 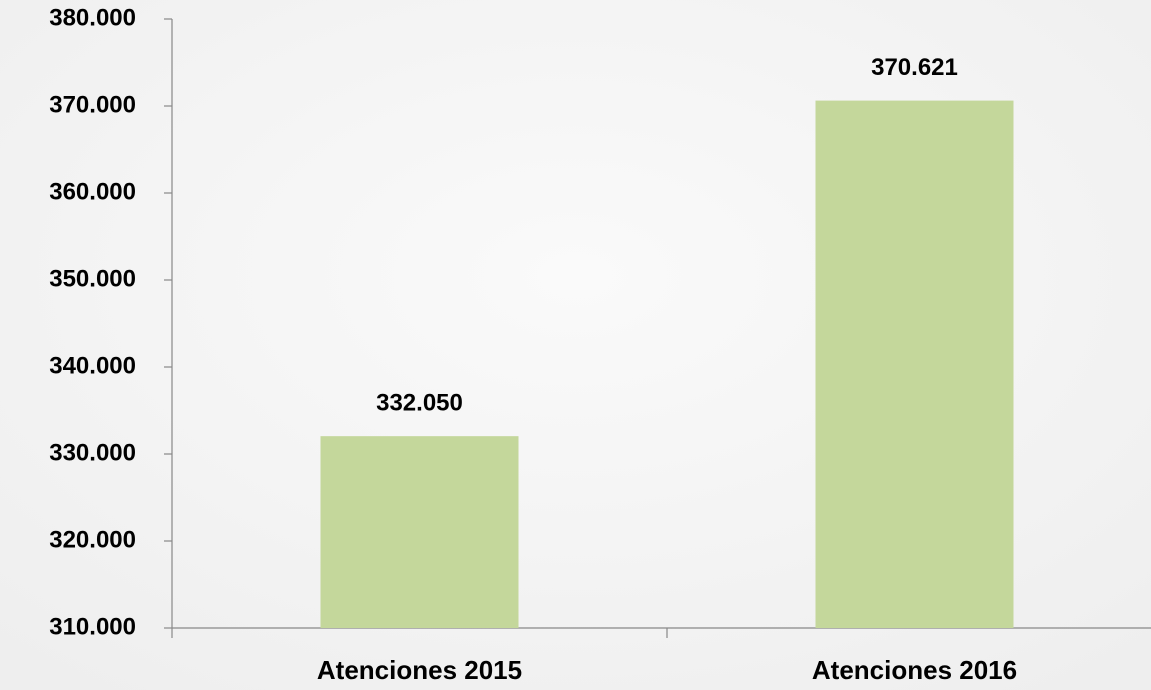 What do you see at coordinates (914, 67) in the screenshot?
I see `data-label: 370.621` at bounding box center [914, 67].